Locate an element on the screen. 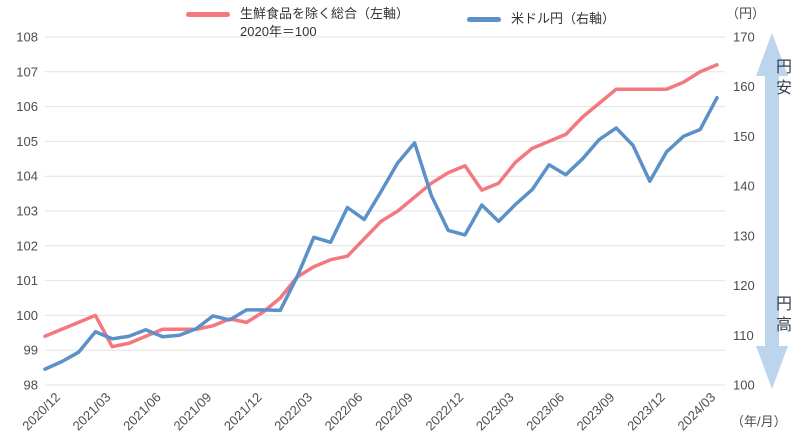 The image size is (800, 442). left-axis-tick-label: 106 is located at coordinates (27, 106).